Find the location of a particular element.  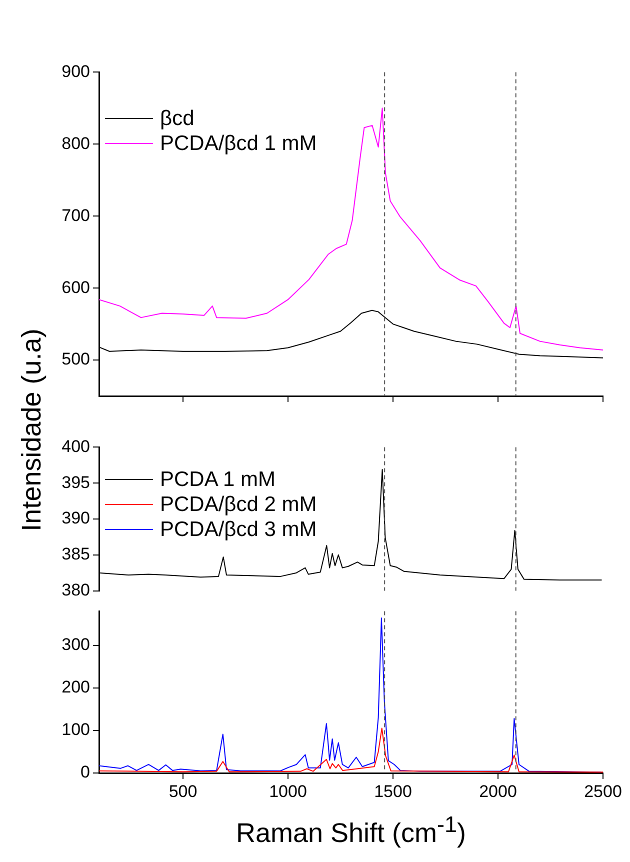

y-tick-label: 385 is located at coordinates (76, 554).